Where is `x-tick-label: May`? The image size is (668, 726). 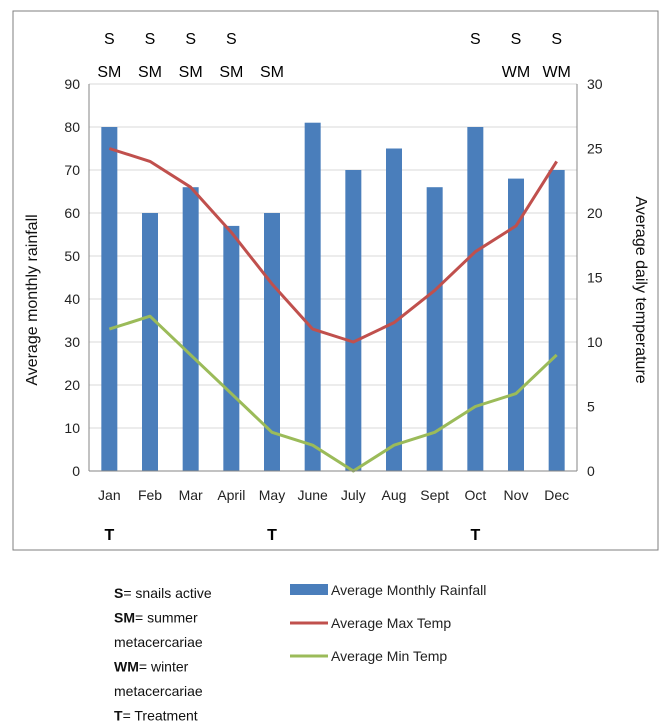
x-tick-label: May is located at coordinates (272, 495).